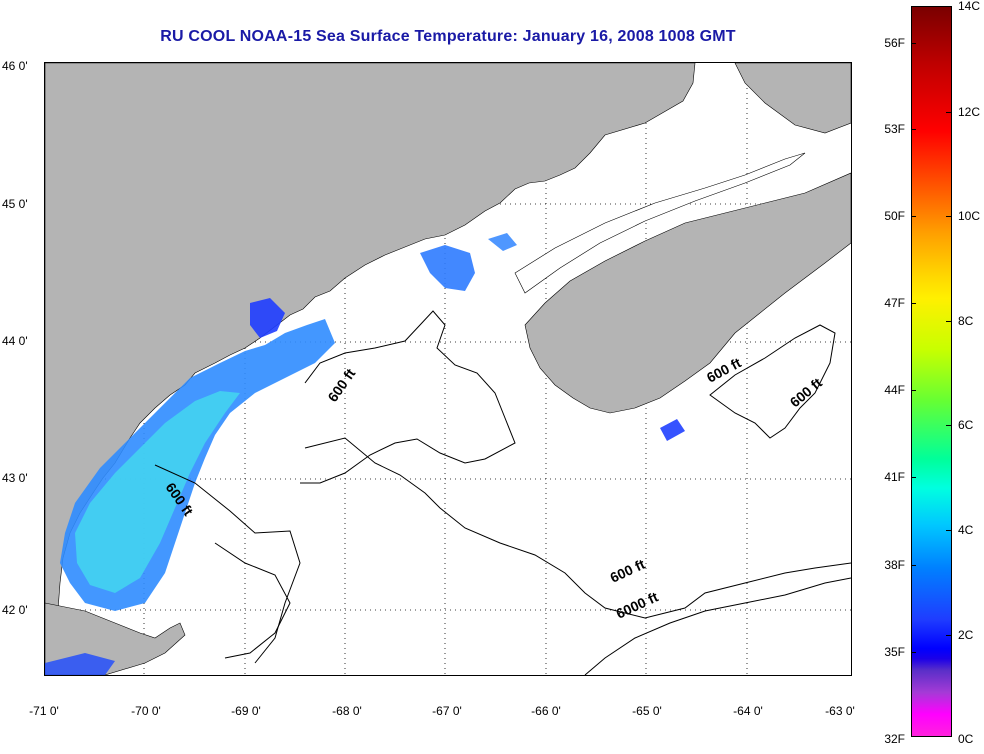 The width and height of the screenshot is (984, 754). What do you see at coordinates (546, 711) in the screenshot?
I see `lon-label-66w: -66 0'` at bounding box center [546, 711].